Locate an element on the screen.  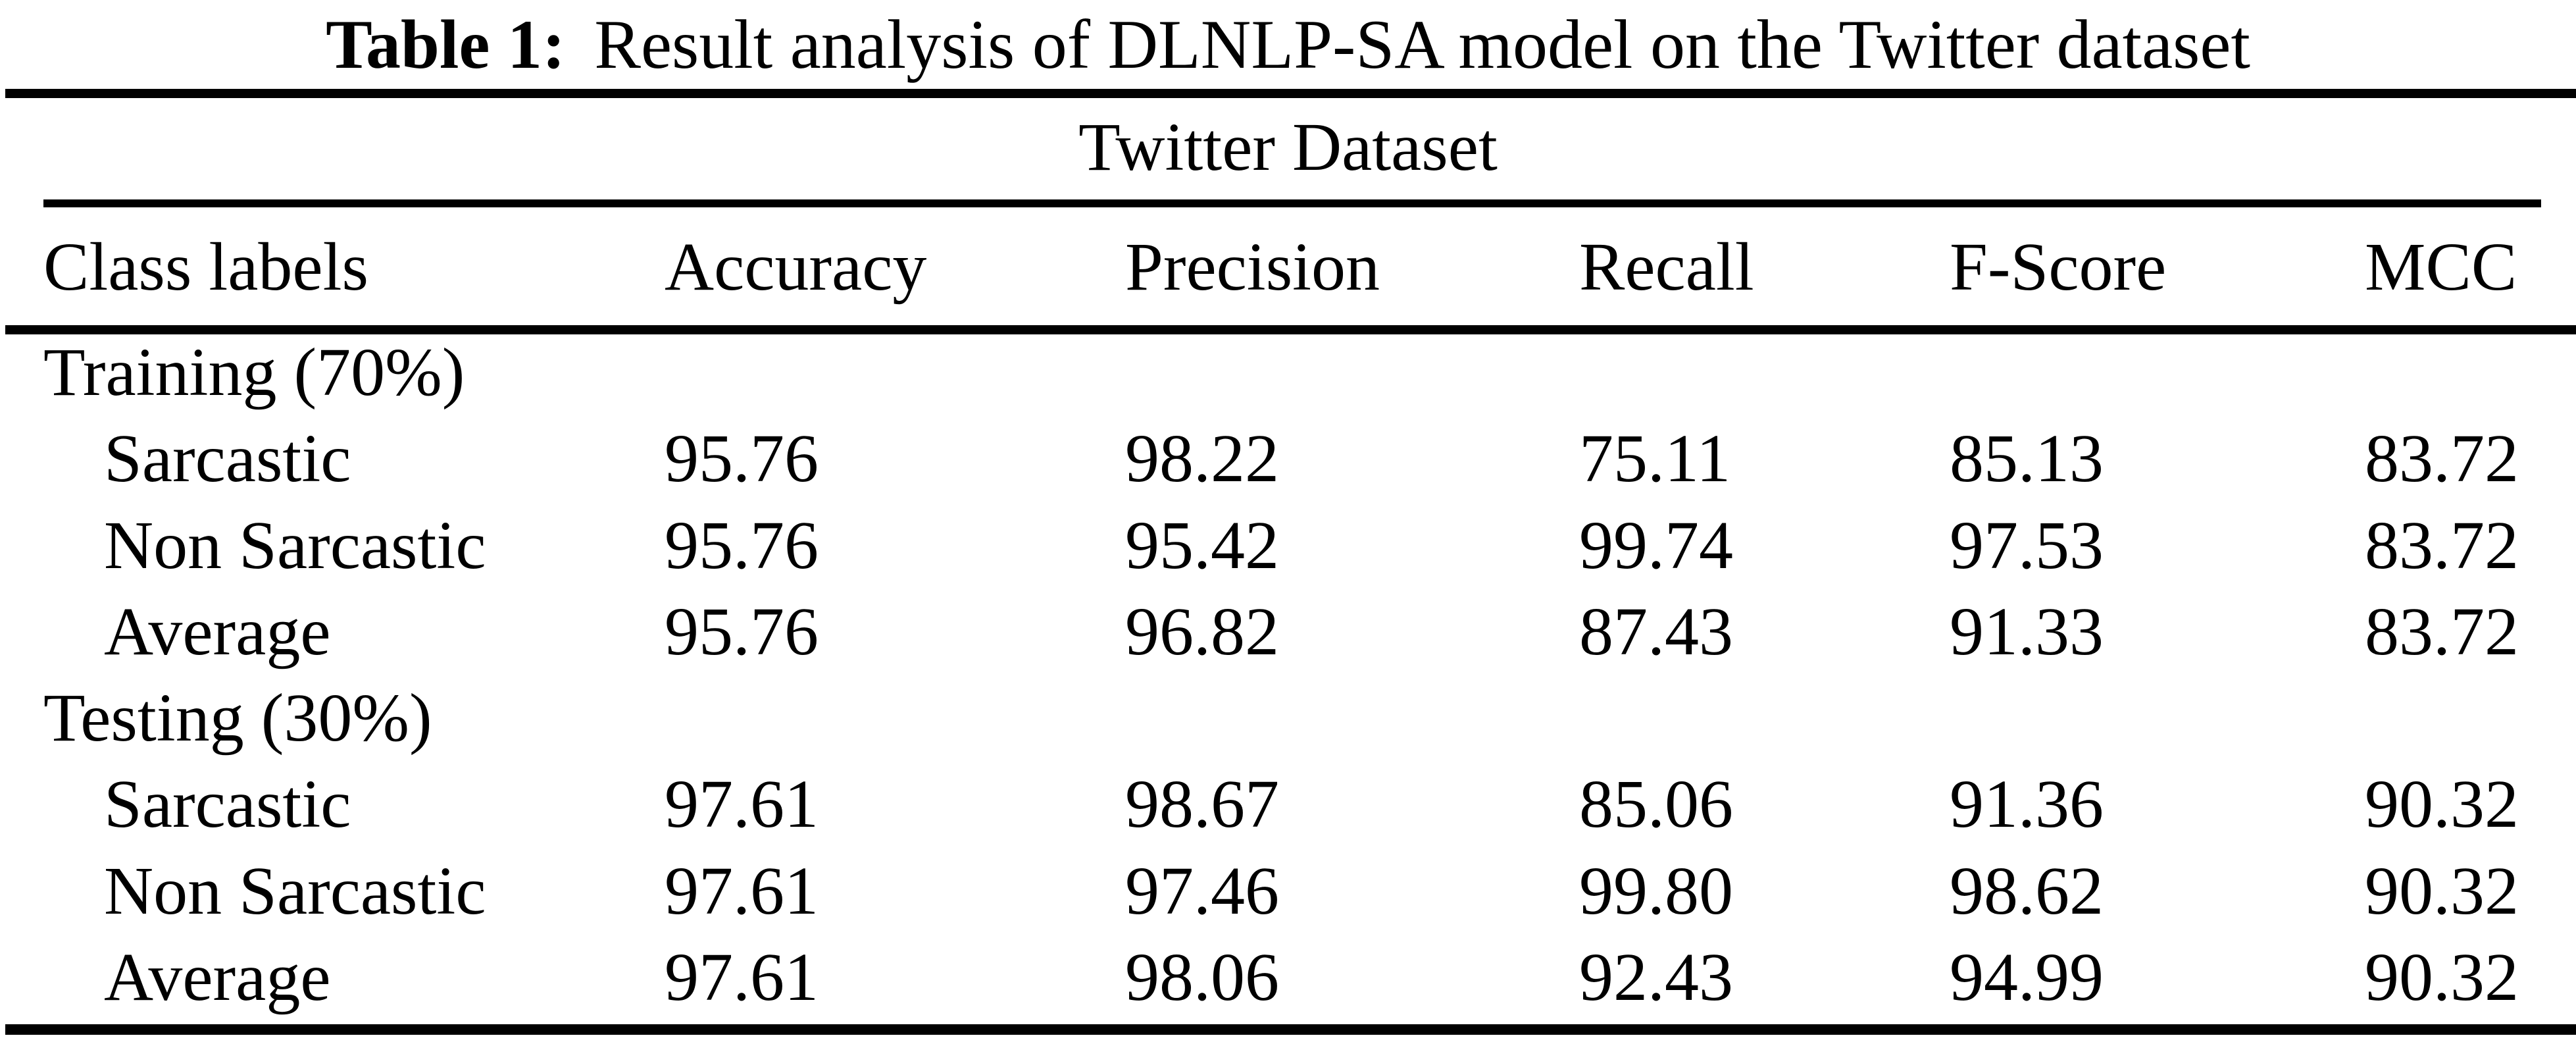
column-header-accuracy: Accuracy is located at coordinates (796, 266).